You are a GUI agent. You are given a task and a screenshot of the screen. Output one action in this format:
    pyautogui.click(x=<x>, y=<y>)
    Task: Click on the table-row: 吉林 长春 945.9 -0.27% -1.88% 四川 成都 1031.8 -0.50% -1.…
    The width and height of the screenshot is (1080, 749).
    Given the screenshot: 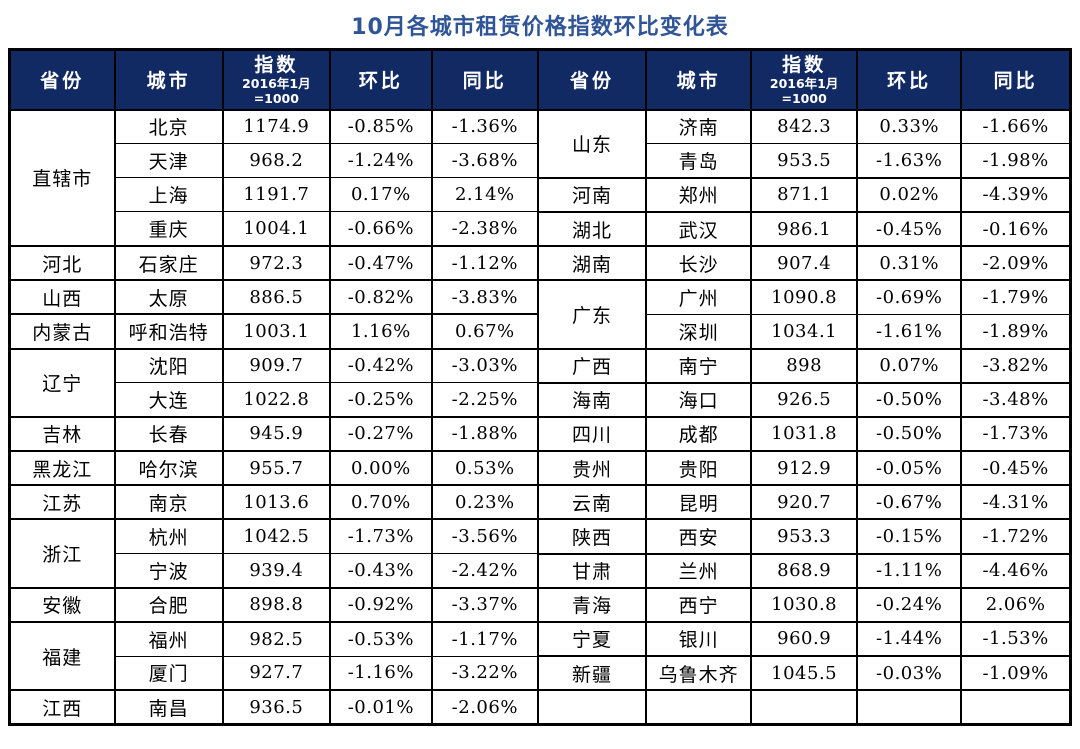 What is the action you would take?
    pyautogui.click(x=540, y=433)
    